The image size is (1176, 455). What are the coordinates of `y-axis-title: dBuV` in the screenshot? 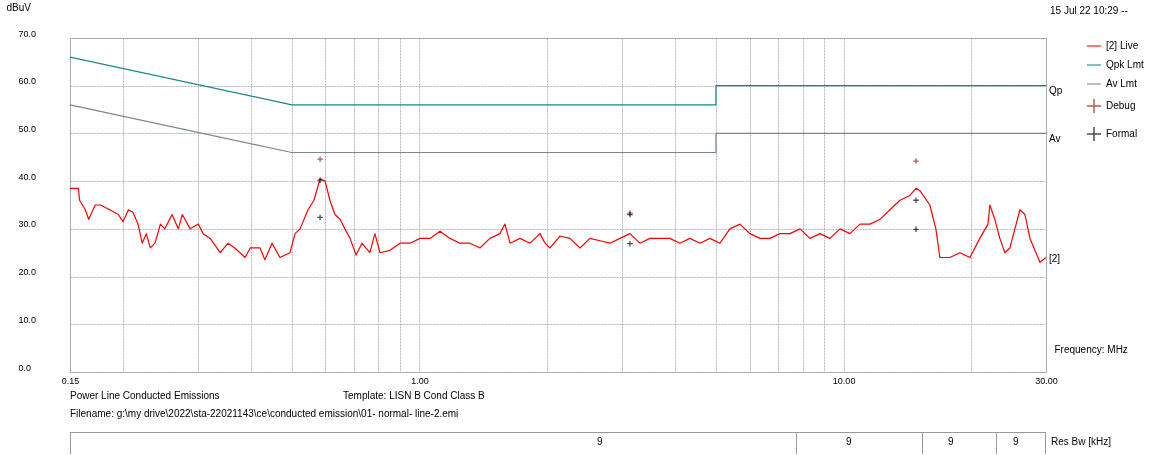 It's located at (19, 7).